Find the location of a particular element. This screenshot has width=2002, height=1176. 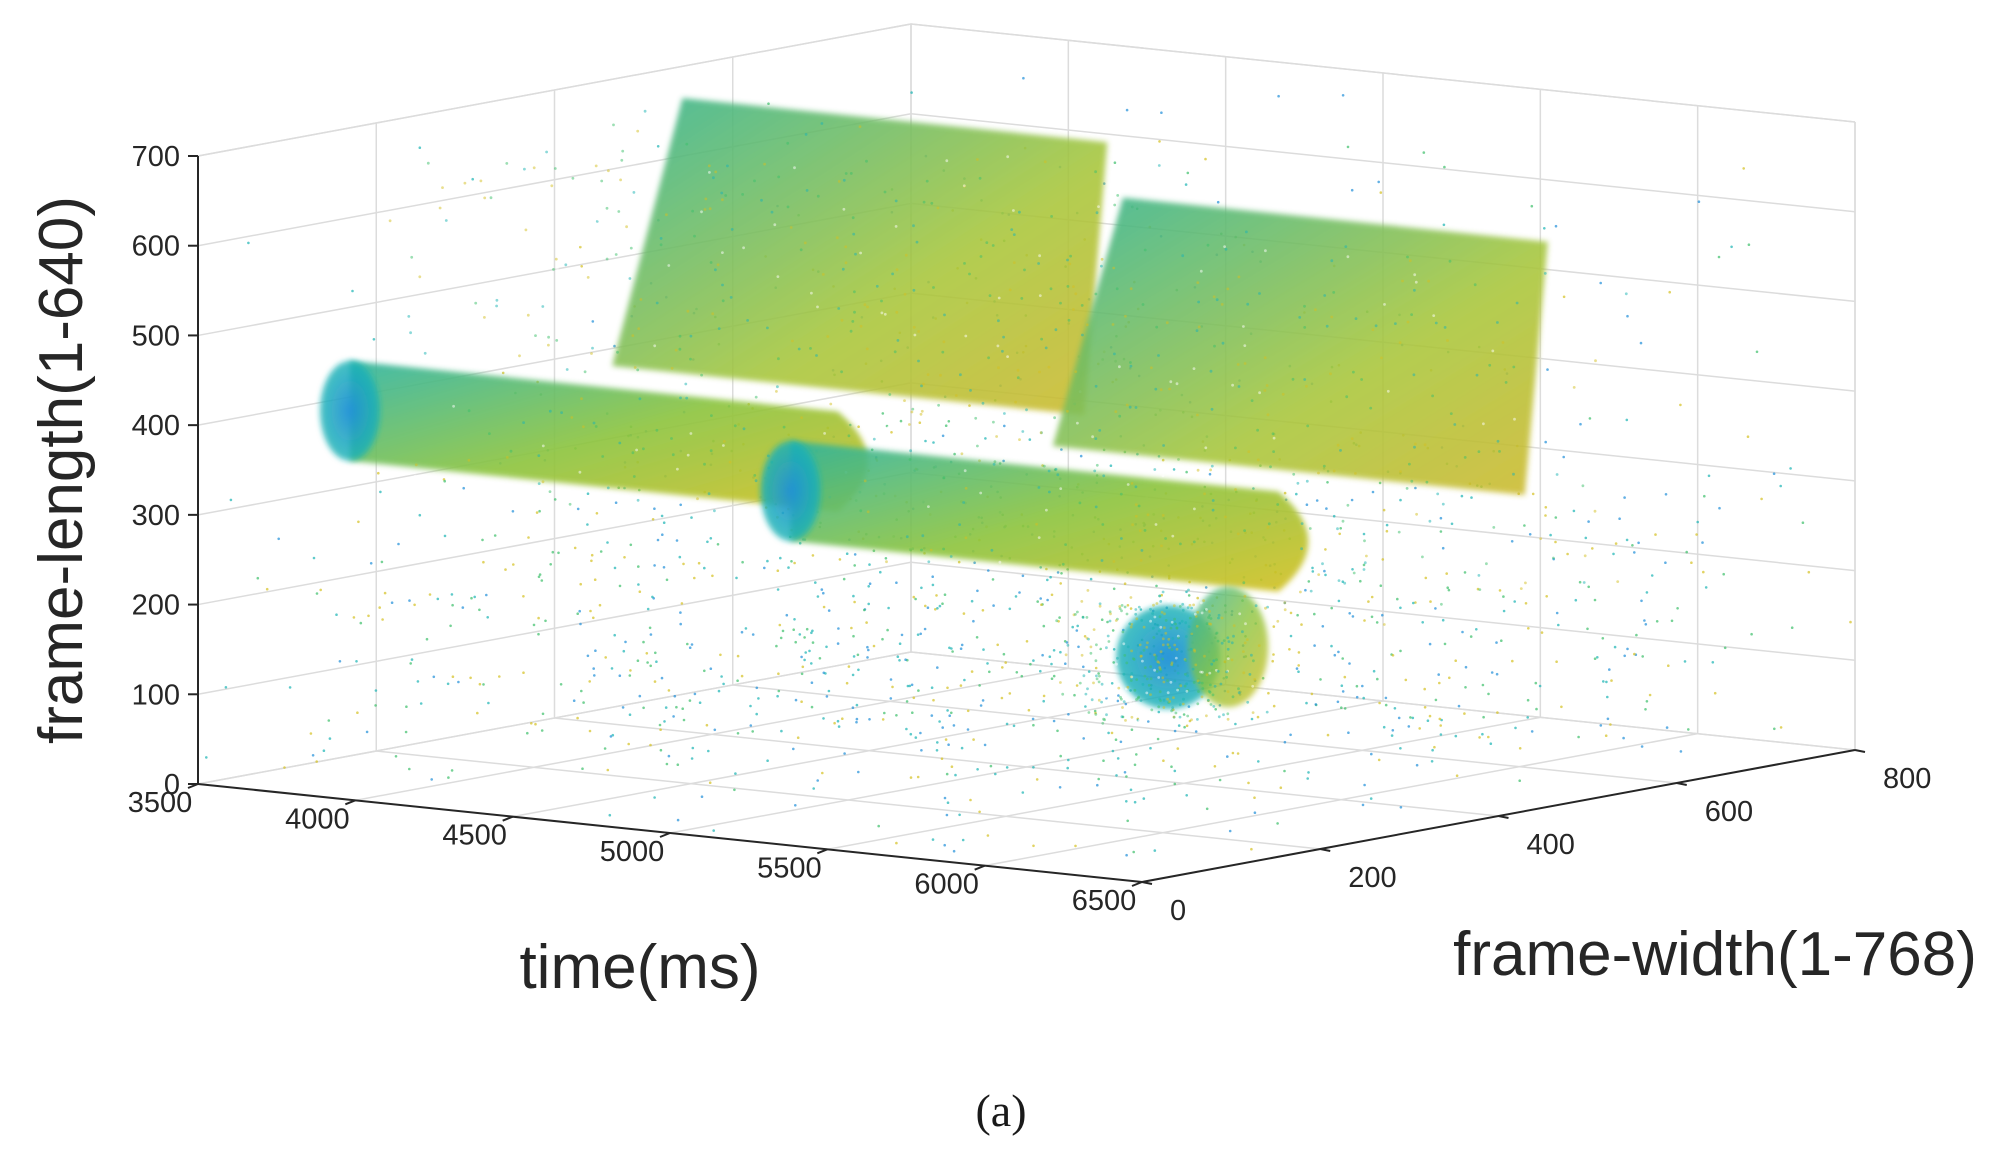

y-axis-label: frame-width(1-768) is located at coordinates (1715, 954).